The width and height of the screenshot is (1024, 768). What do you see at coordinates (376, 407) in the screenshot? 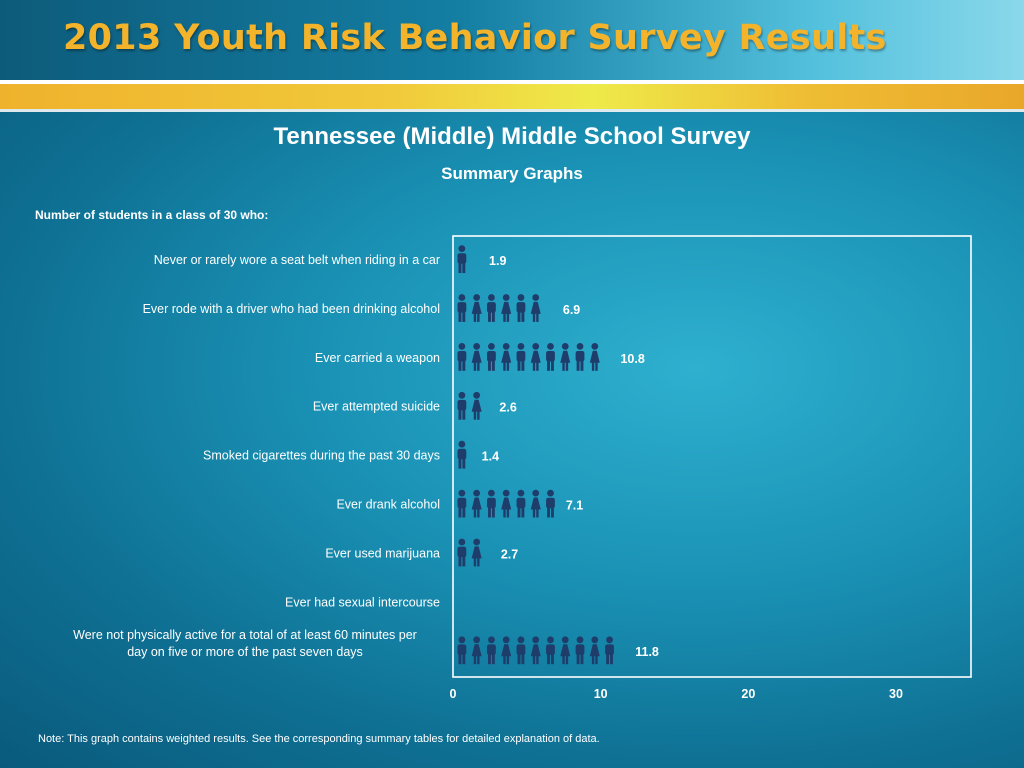
I see `category-label: Ever attempted suicide` at bounding box center [376, 407].